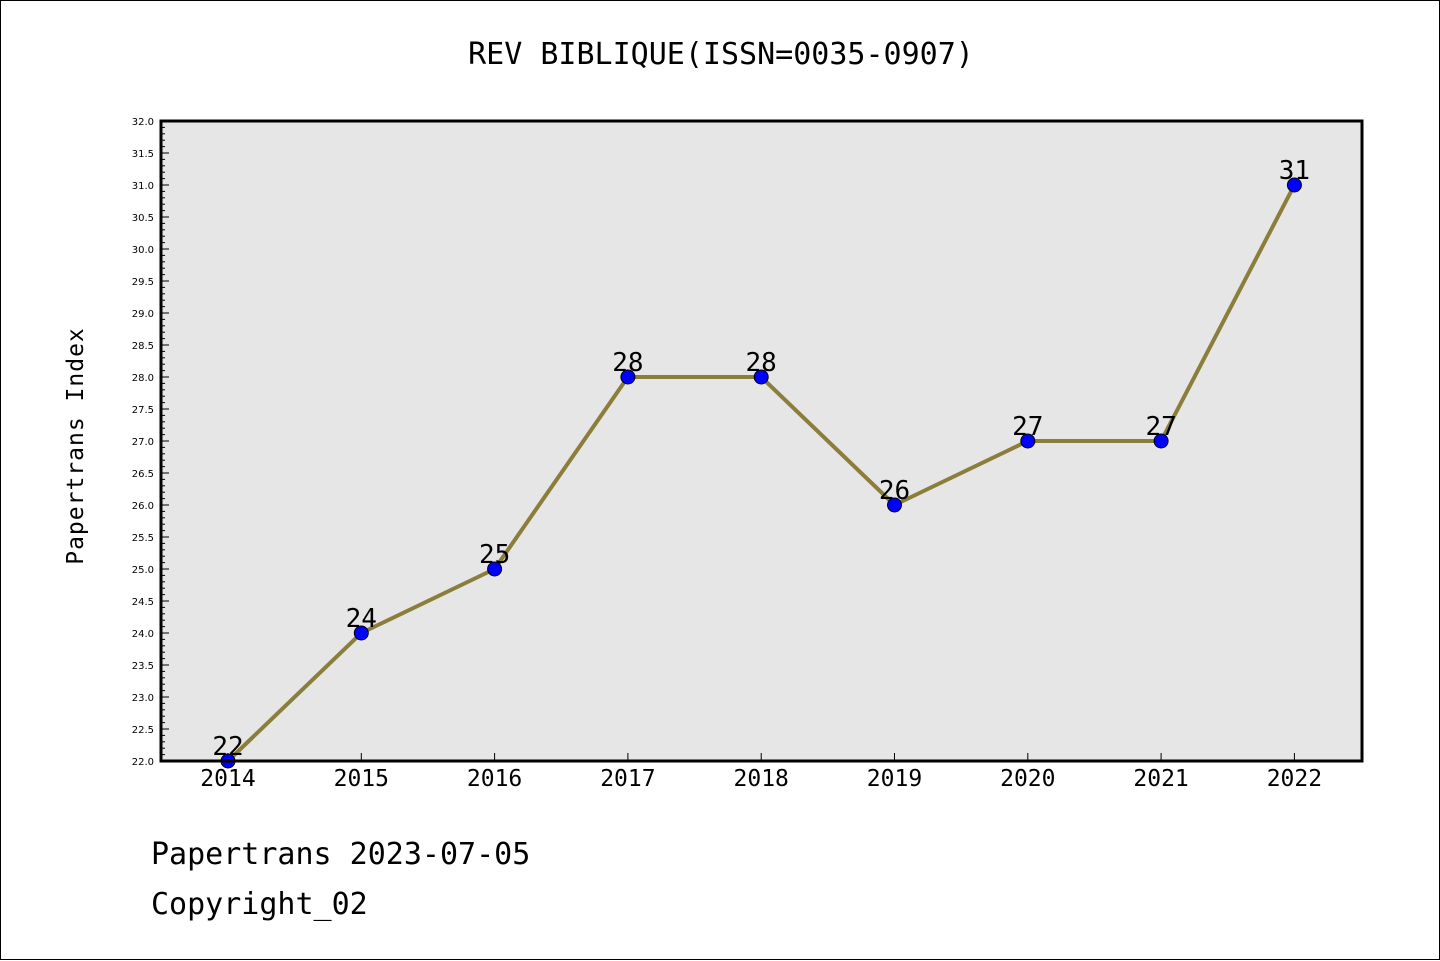 This screenshot has height=961, width=1440. I want to click on x-tick-label: 2022, so click(1294, 779).